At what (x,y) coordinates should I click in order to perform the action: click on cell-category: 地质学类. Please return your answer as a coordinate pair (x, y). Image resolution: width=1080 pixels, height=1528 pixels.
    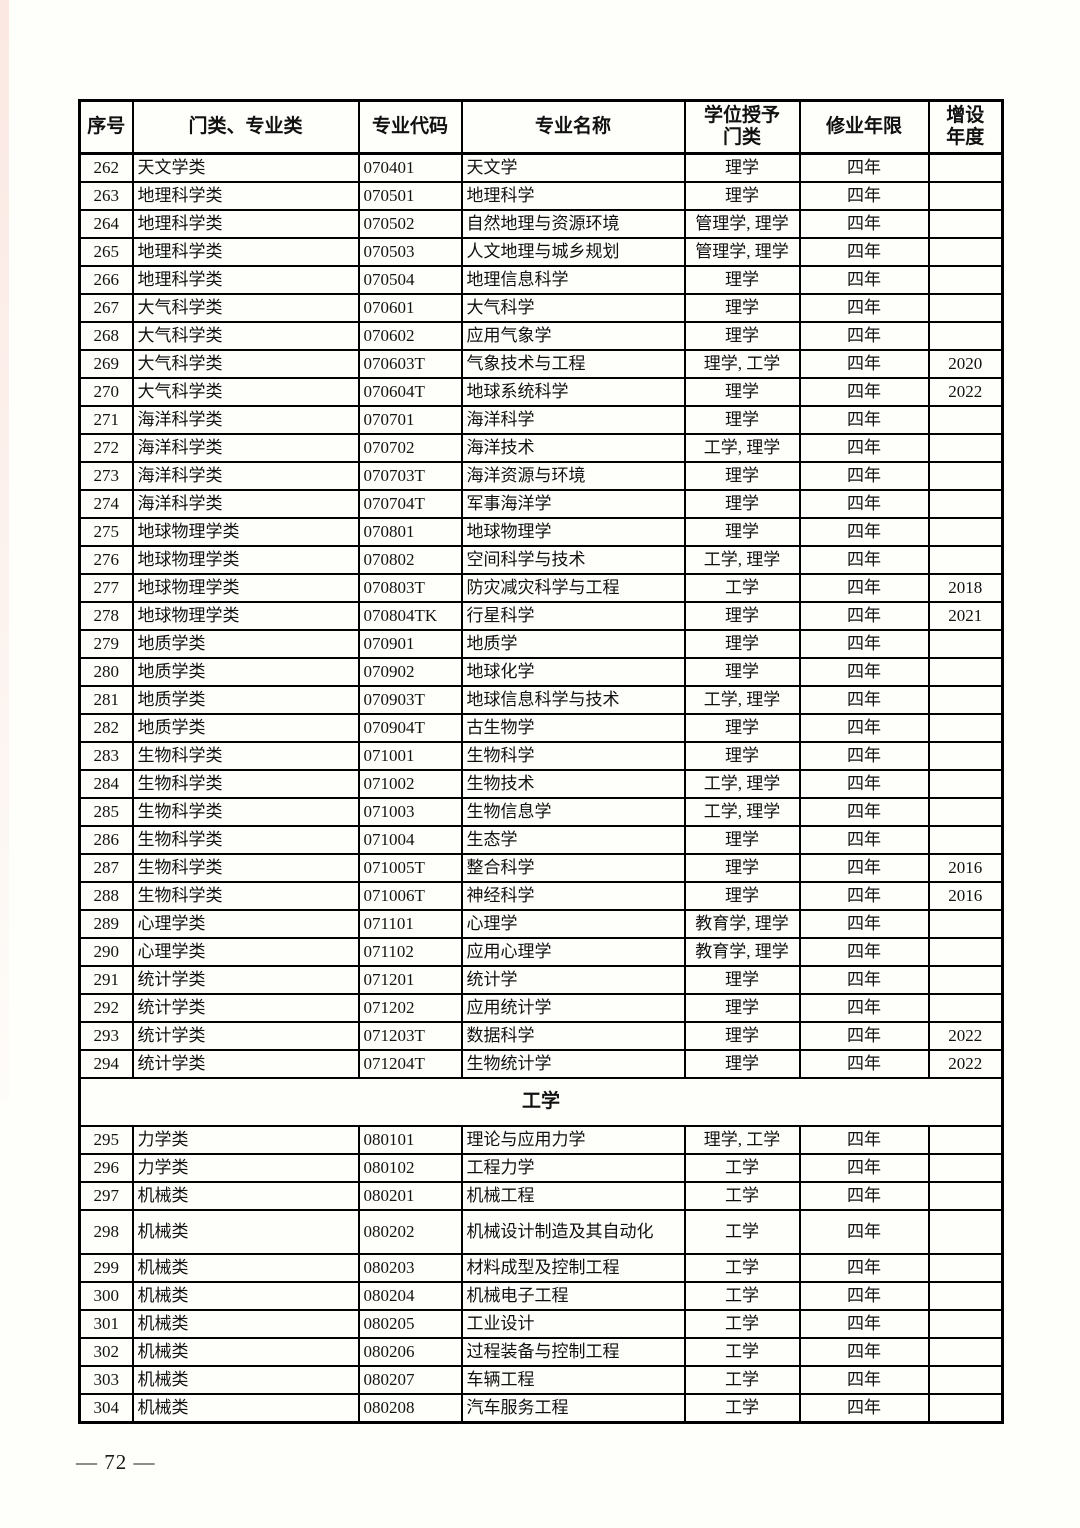
    Looking at the image, I should click on (245, 700).